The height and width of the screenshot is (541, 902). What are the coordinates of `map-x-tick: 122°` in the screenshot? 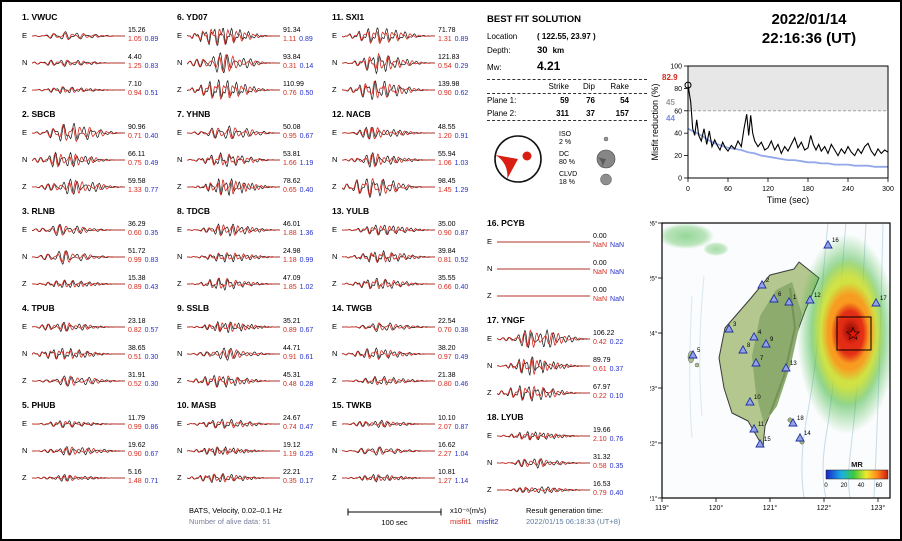 It's located at (824, 508).